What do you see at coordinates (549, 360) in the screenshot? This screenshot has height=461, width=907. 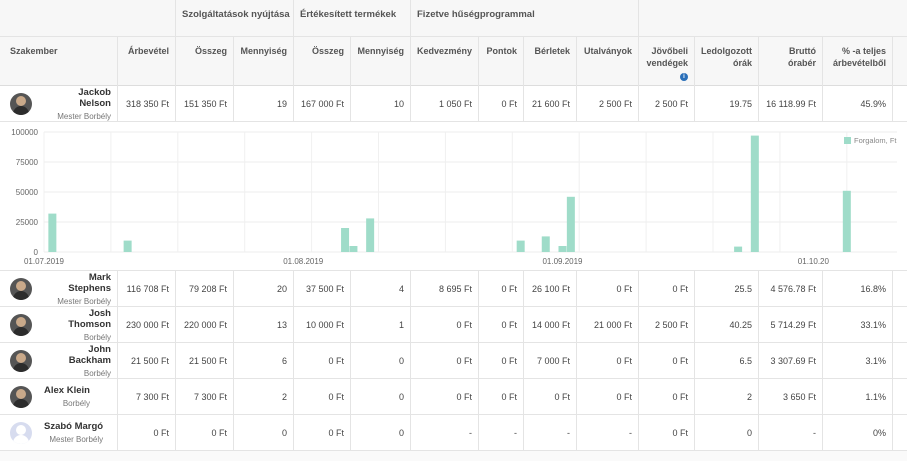 I see `passes-cell: 7 000 Ft` at bounding box center [549, 360].